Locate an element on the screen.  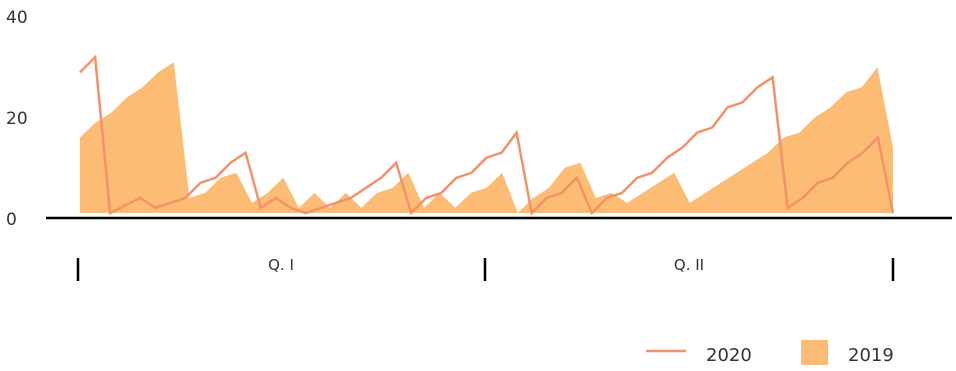
legend-swatch-2019 is located at coordinates (814, 352).